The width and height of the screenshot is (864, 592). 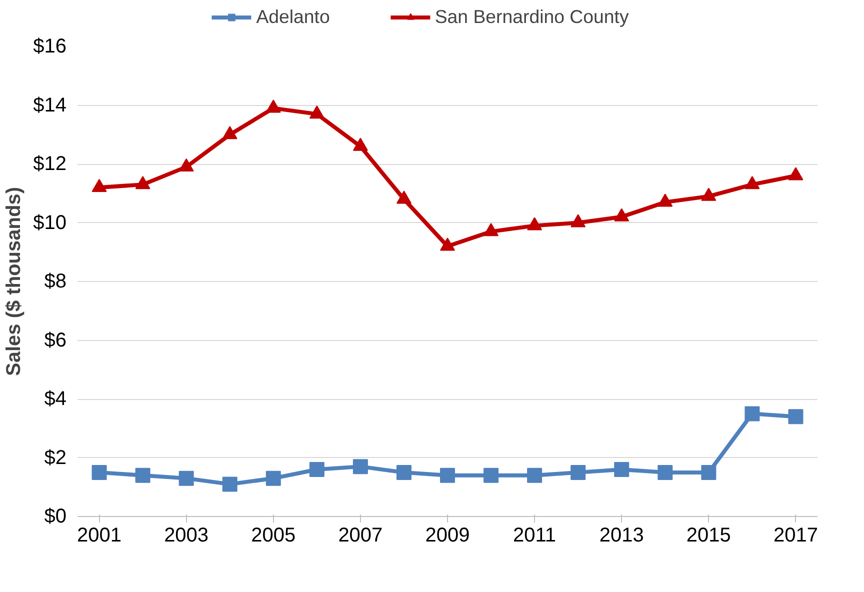 I want to click on y-tick-label: $14, so click(x=50, y=105).